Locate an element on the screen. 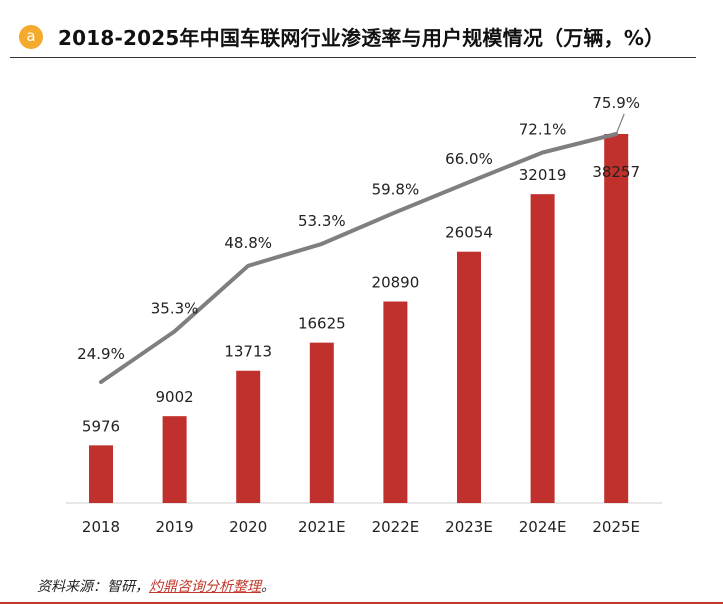  x-tick-label: 2025E is located at coordinates (616, 527).